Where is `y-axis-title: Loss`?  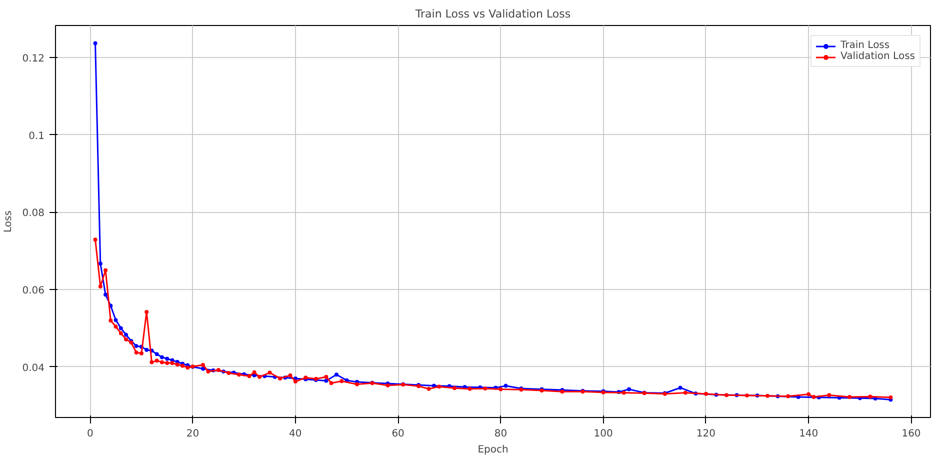
y-axis-title: Loss is located at coordinates (8, 221).